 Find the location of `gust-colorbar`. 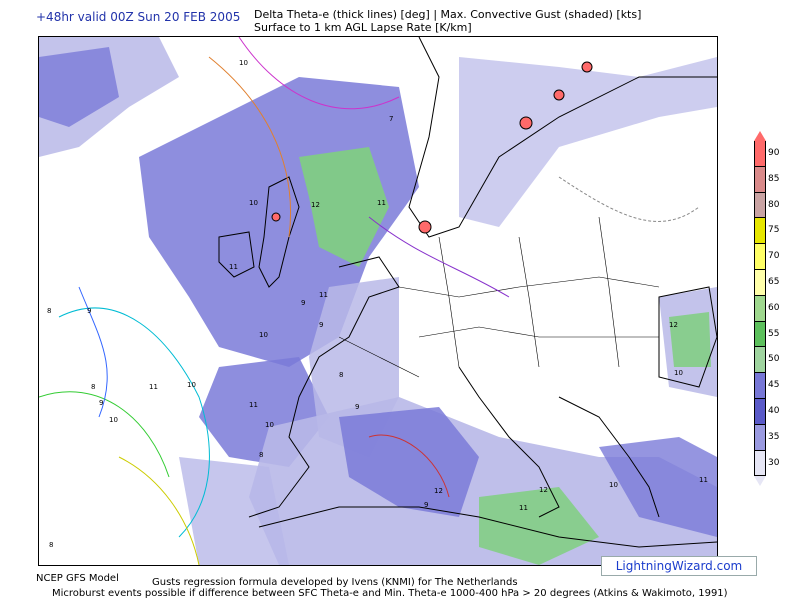

gust-colorbar is located at coordinates (760, 309).